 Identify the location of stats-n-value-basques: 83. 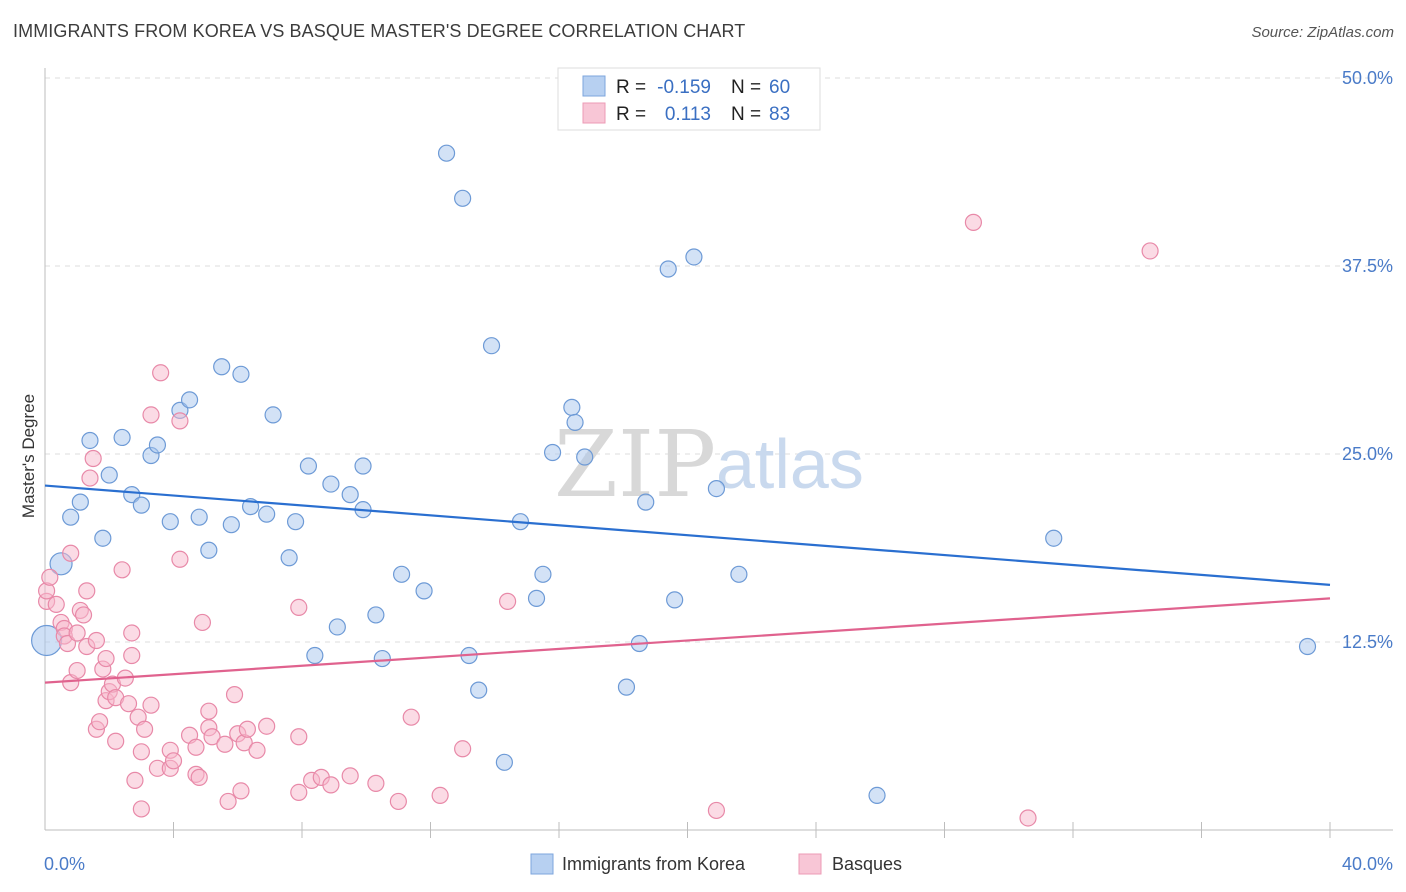
(779, 114).